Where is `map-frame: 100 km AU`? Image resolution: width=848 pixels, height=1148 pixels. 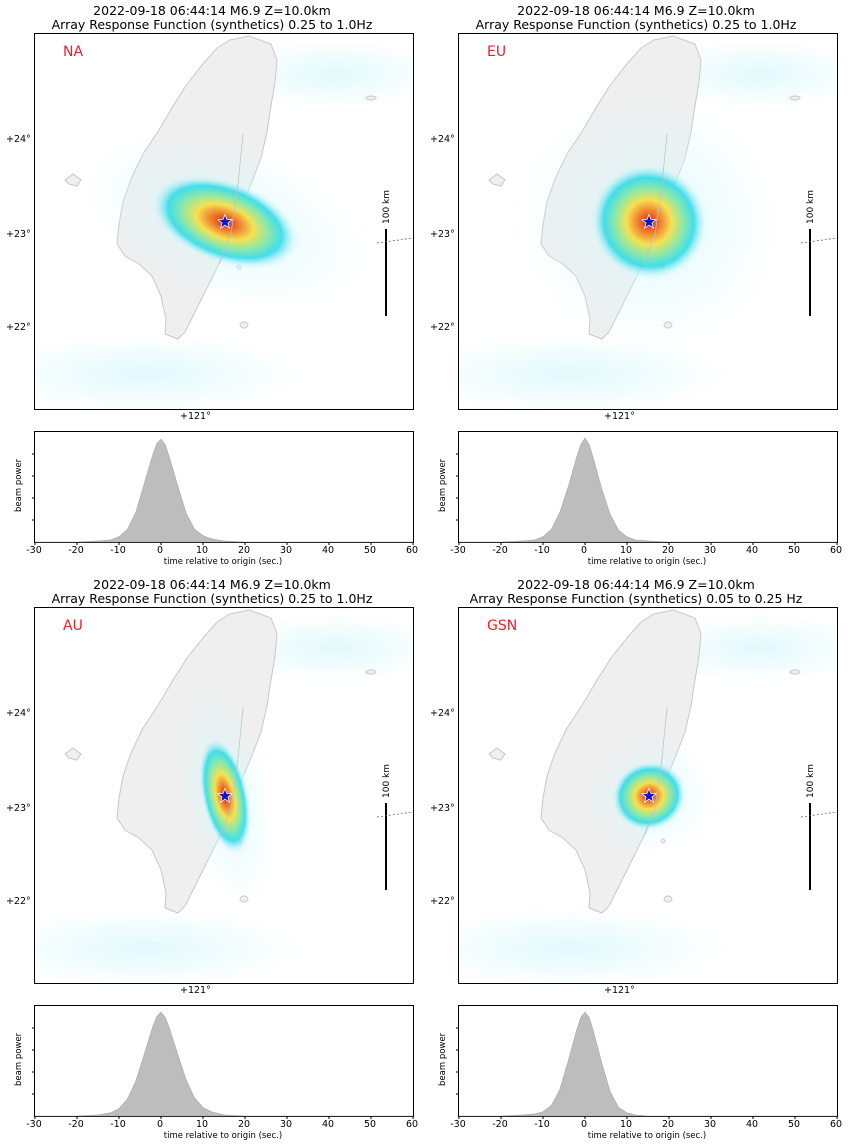
map-frame: 100 km AU is located at coordinates (224, 795).